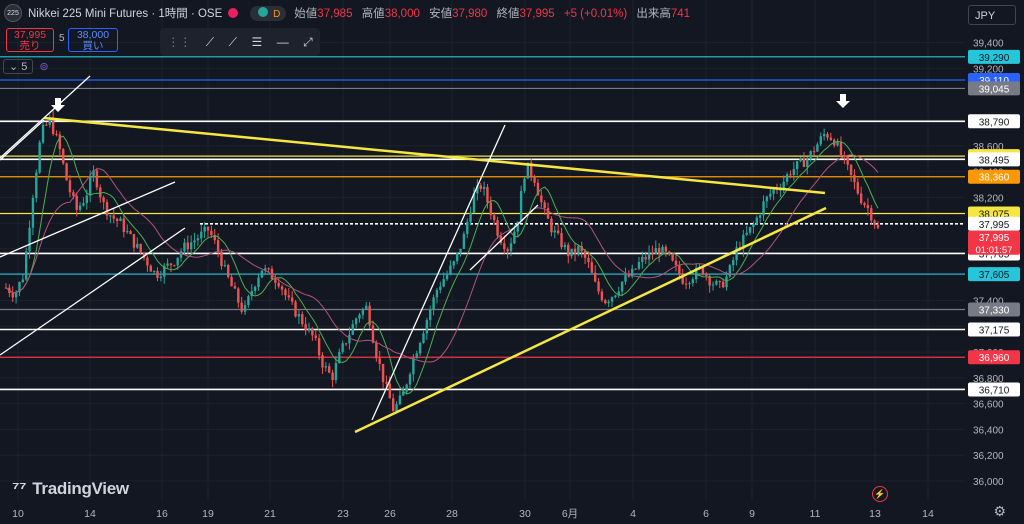 The width and height of the screenshot is (1024, 524). I want to click on indicator-count: ⌄ 5, so click(18, 66).